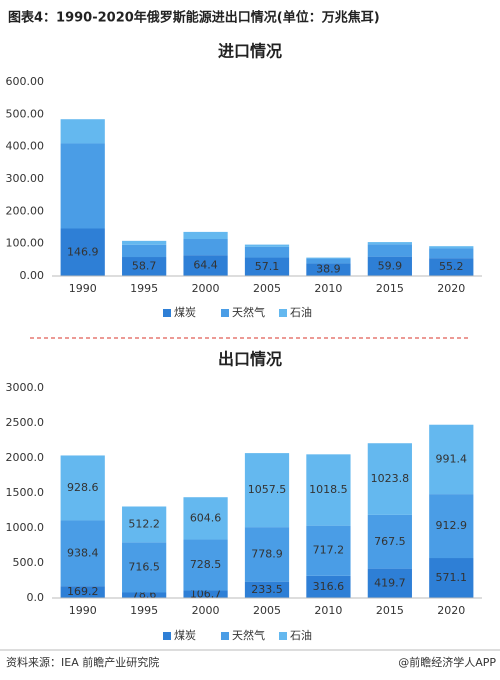  I want to click on y-tick-label: 500.0, so click(29, 562).